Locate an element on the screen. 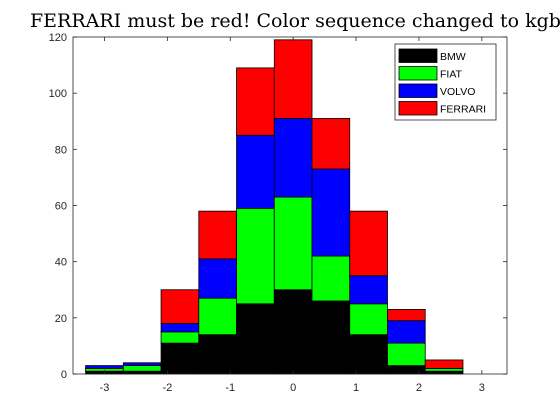 The width and height of the screenshot is (560, 420). legend-label-ferrari: FERRARI is located at coordinates (463, 109).